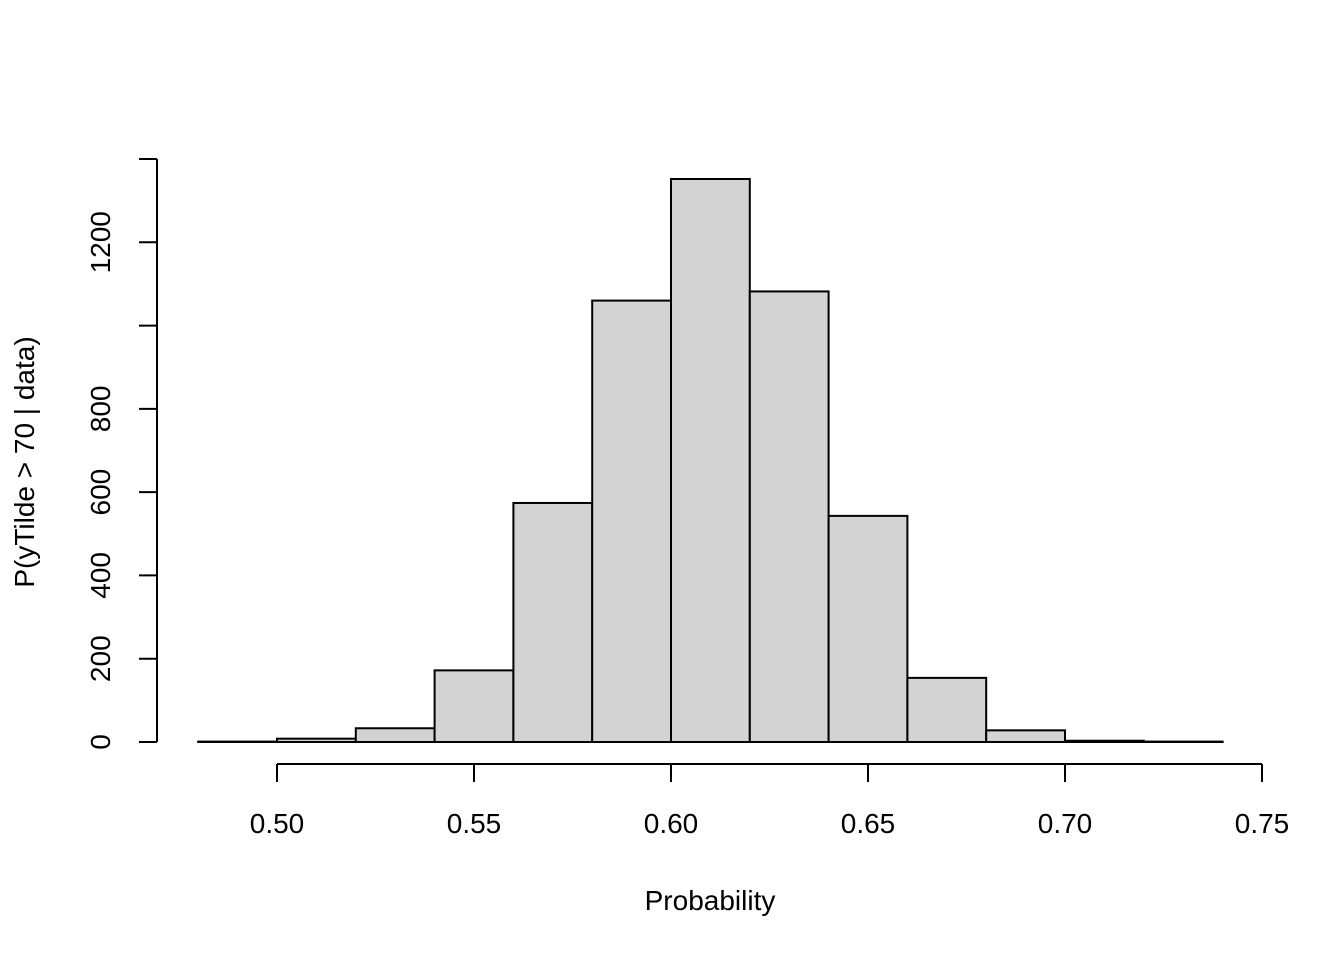 The width and height of the screenshot is (1344, 960). What do you see at coordinates (100, 658) in the screenshot?
I see `y-tick-label: 200` at bounding box center [100, 658].